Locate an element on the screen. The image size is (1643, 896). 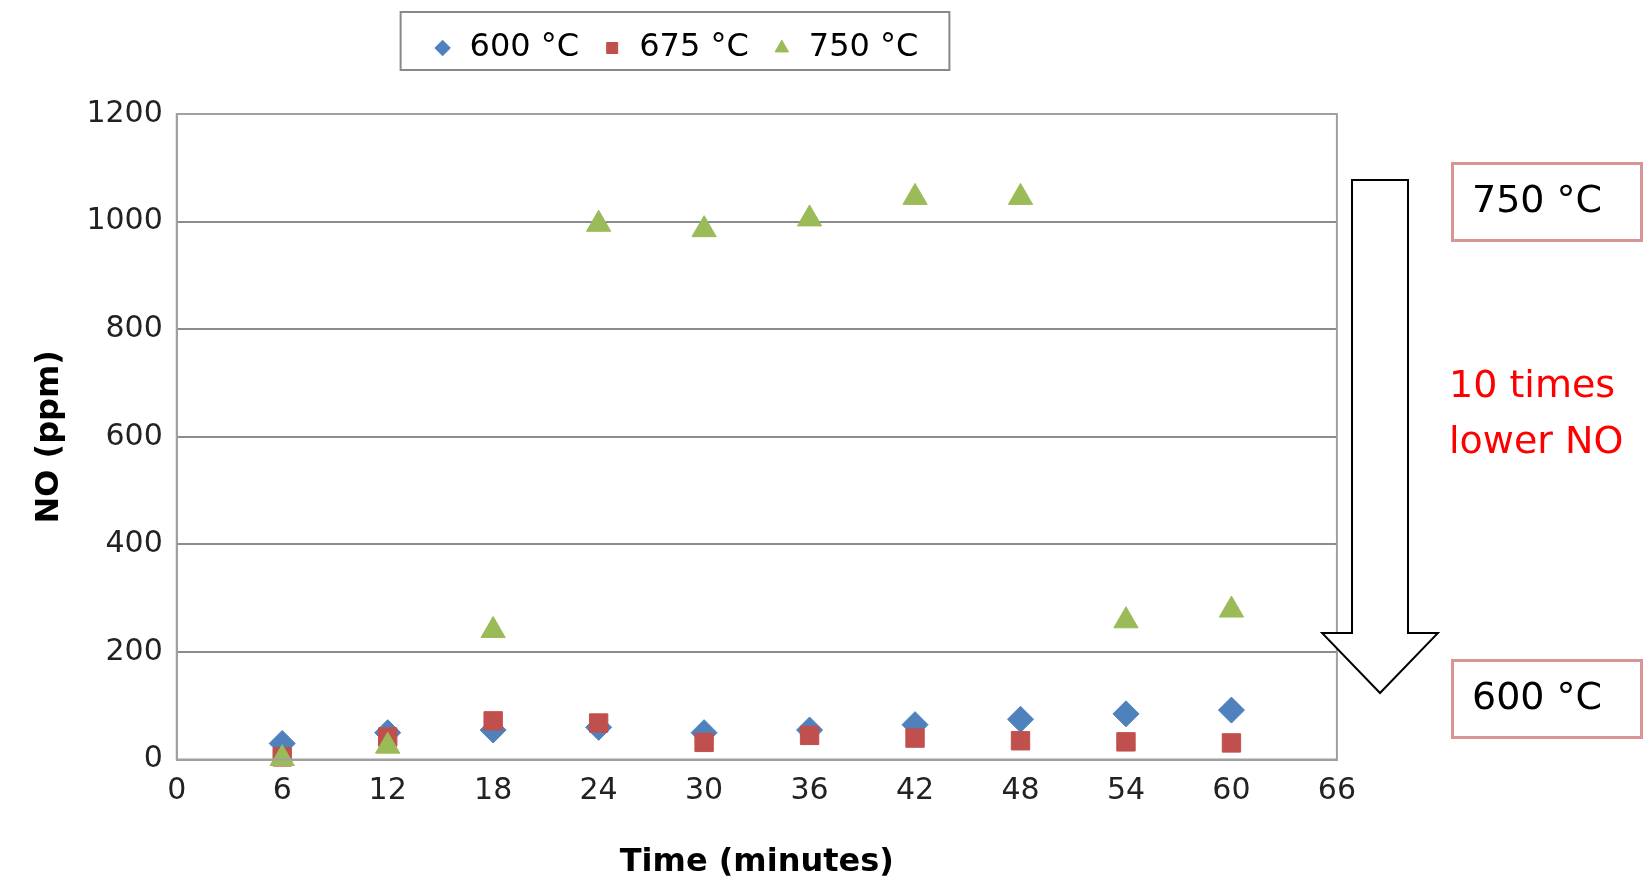
x-tick-label: 24 is located at coordinates (598, 789).